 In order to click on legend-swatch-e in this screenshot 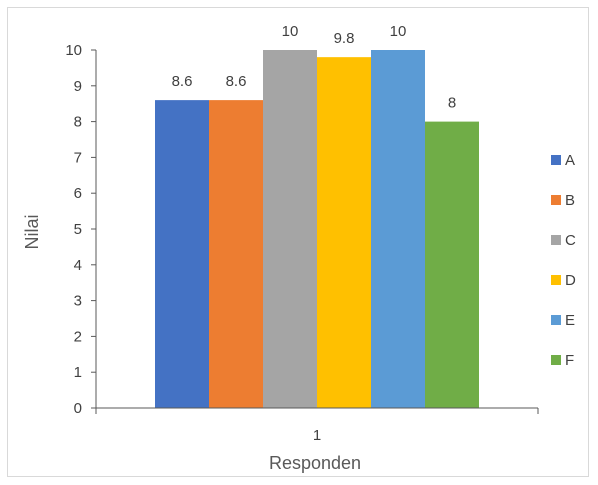, I will do `click(556, 320)`.